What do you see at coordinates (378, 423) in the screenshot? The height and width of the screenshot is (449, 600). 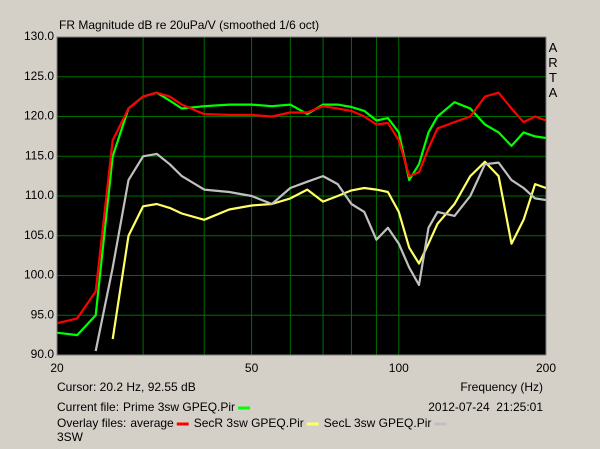 I see `legend-entry: SecL 3sw GPEQ.Pir` at bounding box center [378, 423].